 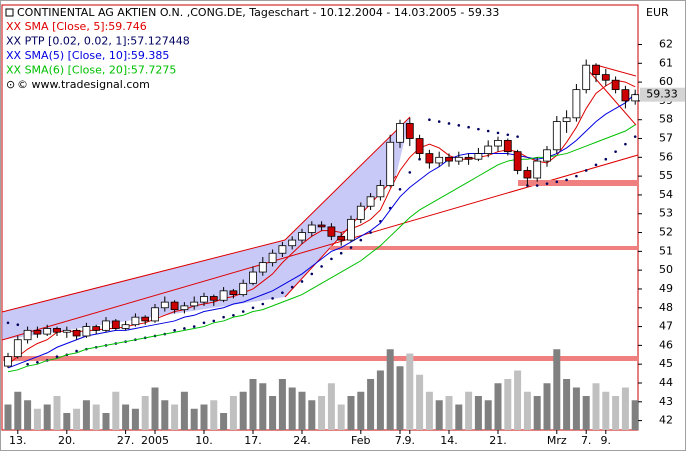 I want to click on y-tick-label: 48, so click(x=666, y=307).